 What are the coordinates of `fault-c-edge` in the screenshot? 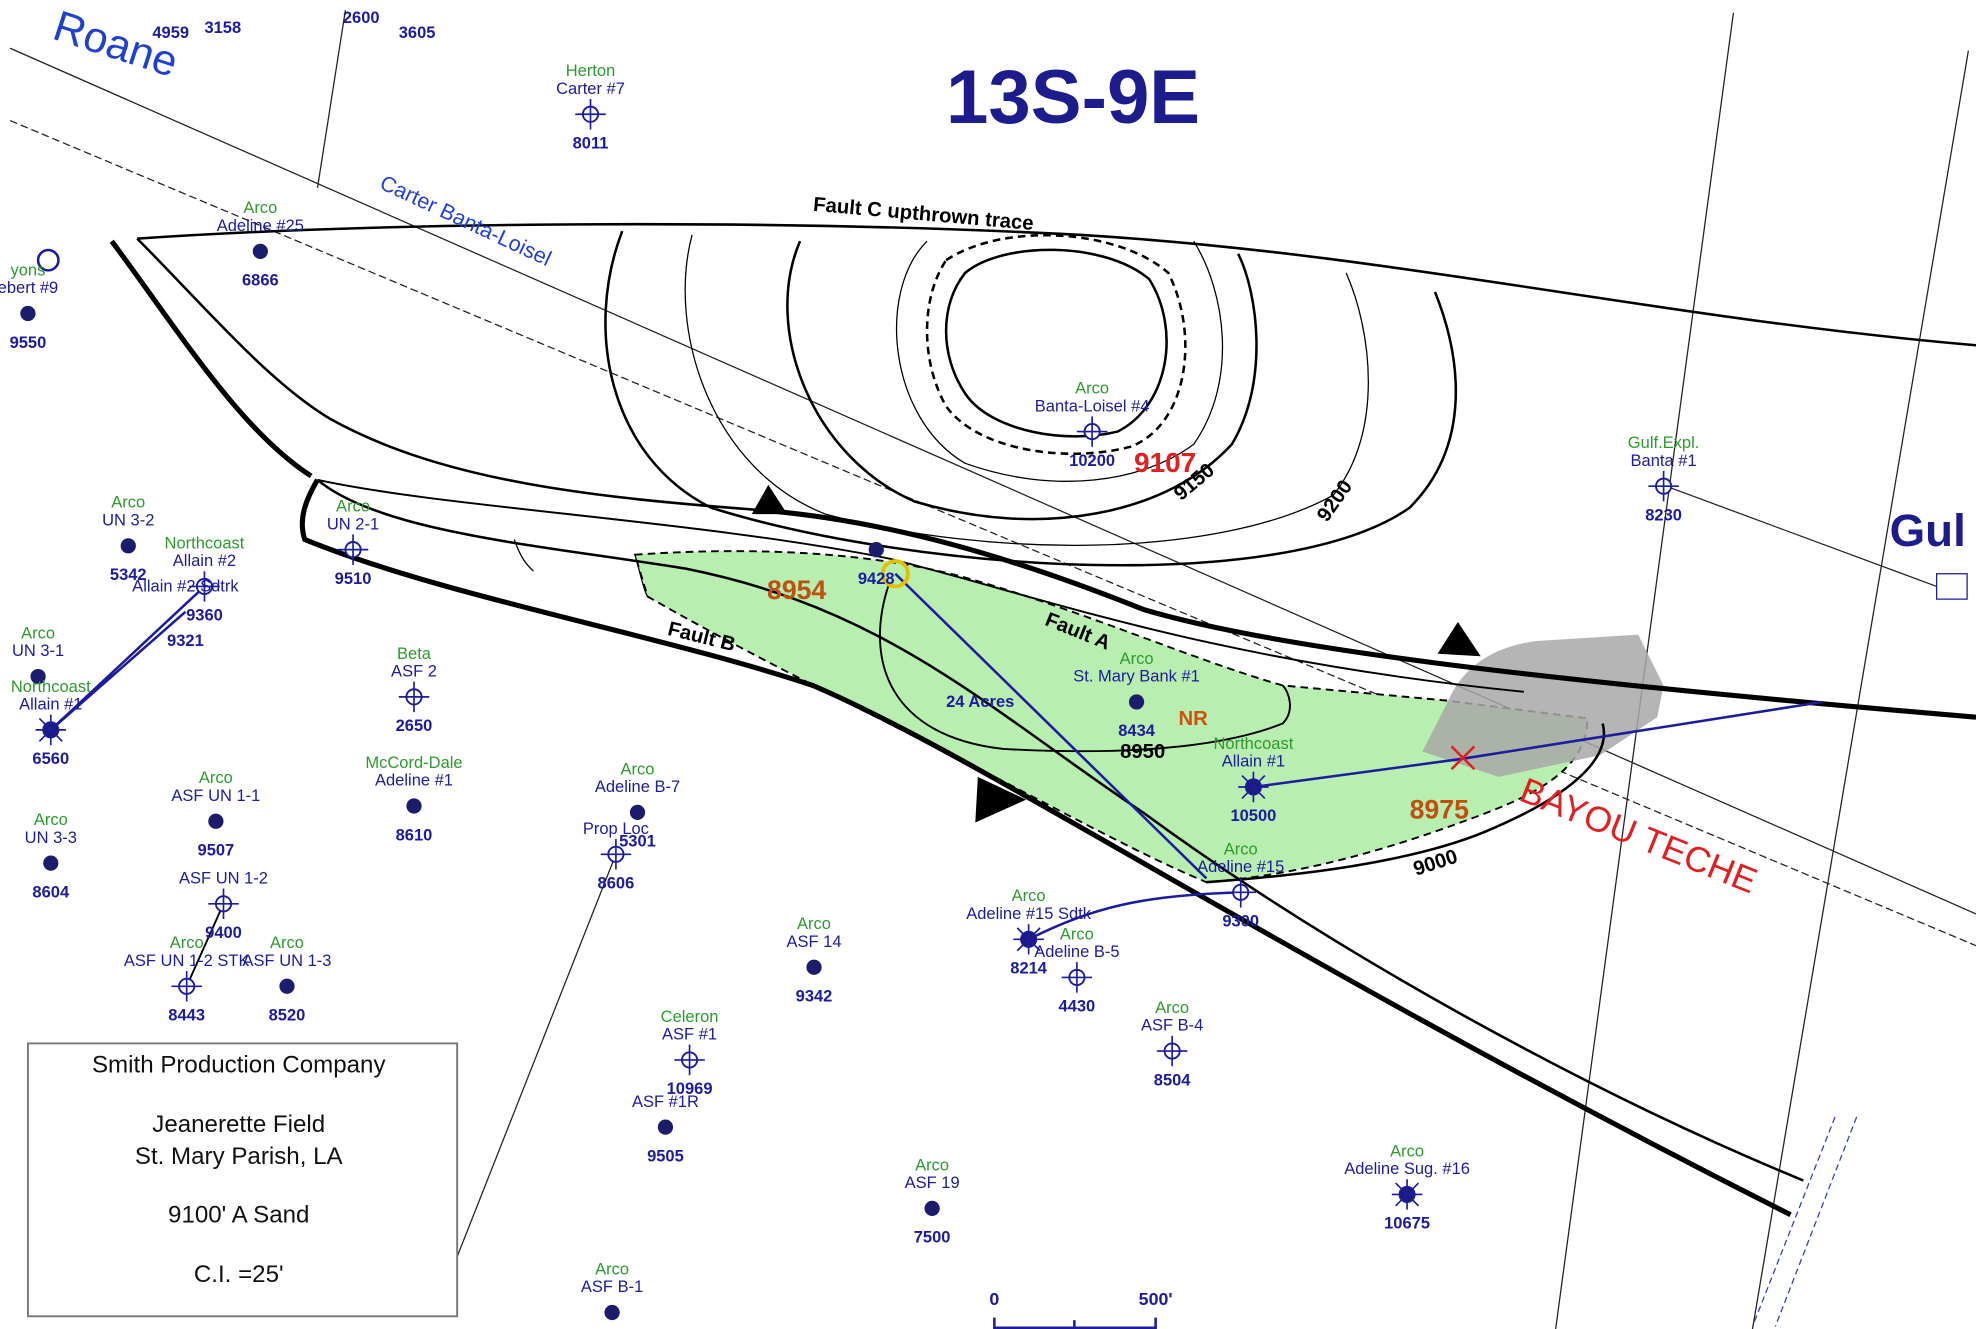 It's located at (449, 374).